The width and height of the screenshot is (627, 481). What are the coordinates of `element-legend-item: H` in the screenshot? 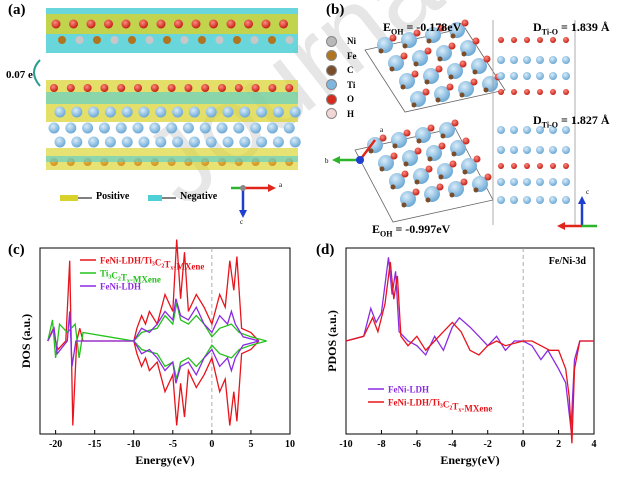 It's located at (351, 114).